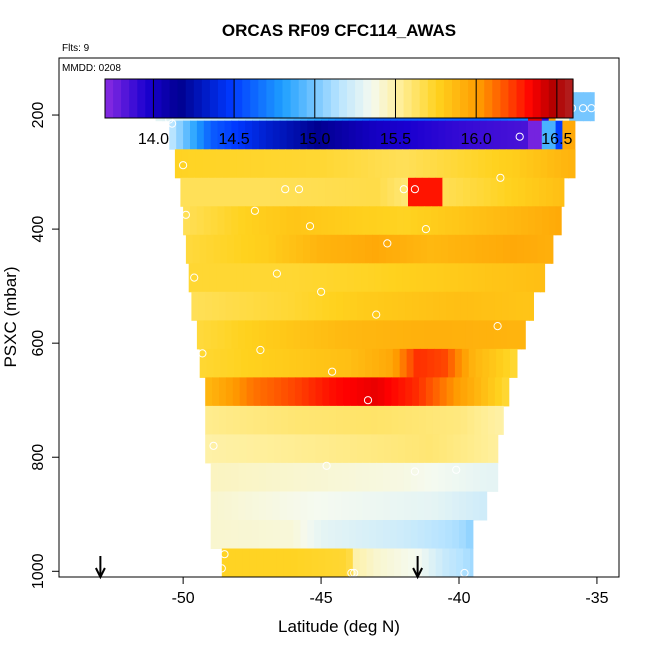 The width and height of the screenshot is (650, 650). Describe the element at coordinates (76, 48) in the screenshot. I see `flights-count: Flts: 9` at that location.